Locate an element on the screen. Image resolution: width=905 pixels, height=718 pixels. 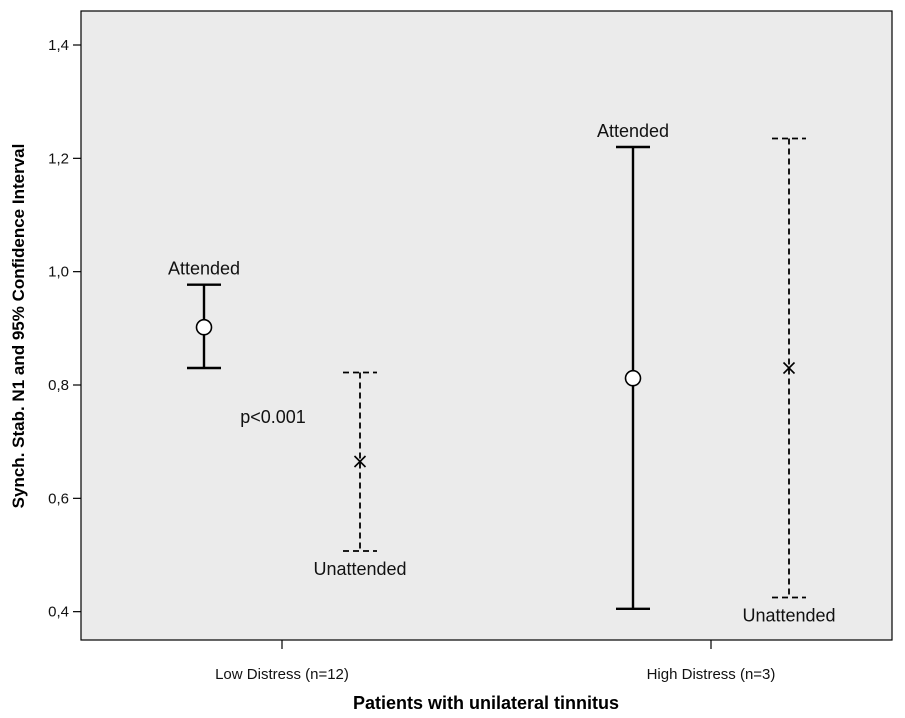
y-tick-label: 1,0 is located at coordinates (58, 272).